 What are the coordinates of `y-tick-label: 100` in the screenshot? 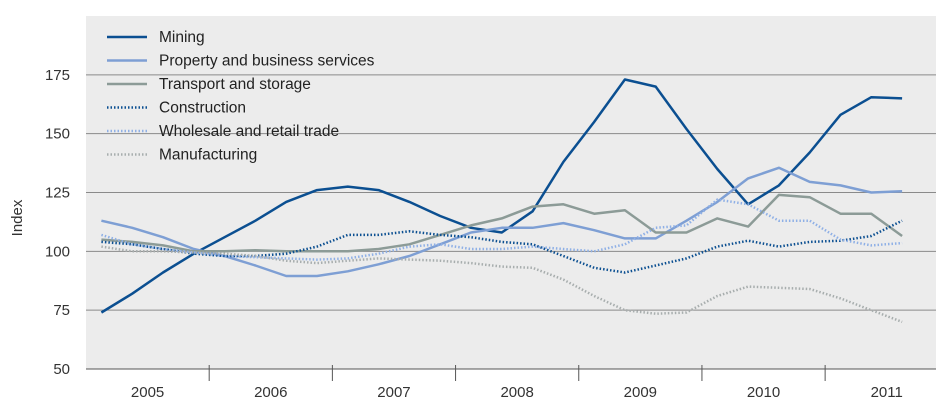 It's located at (57, 251).